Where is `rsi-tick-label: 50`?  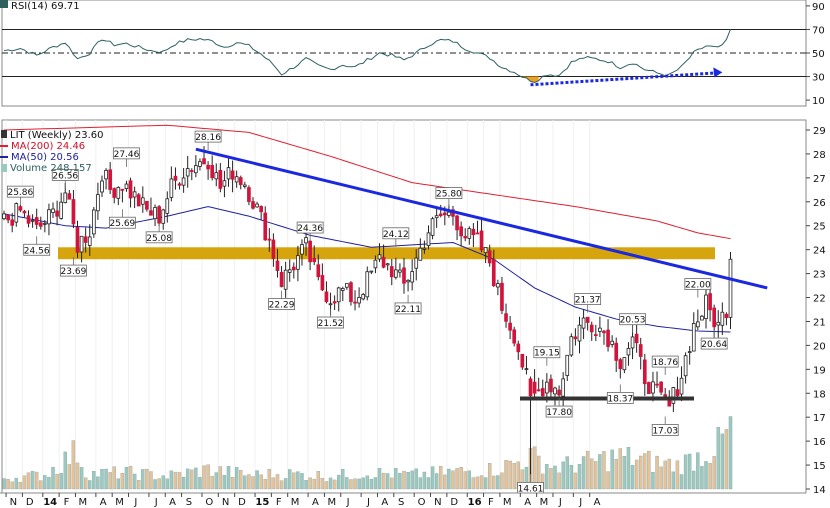 rsi-tick-label: 50 is located at coordinates (818, 54).